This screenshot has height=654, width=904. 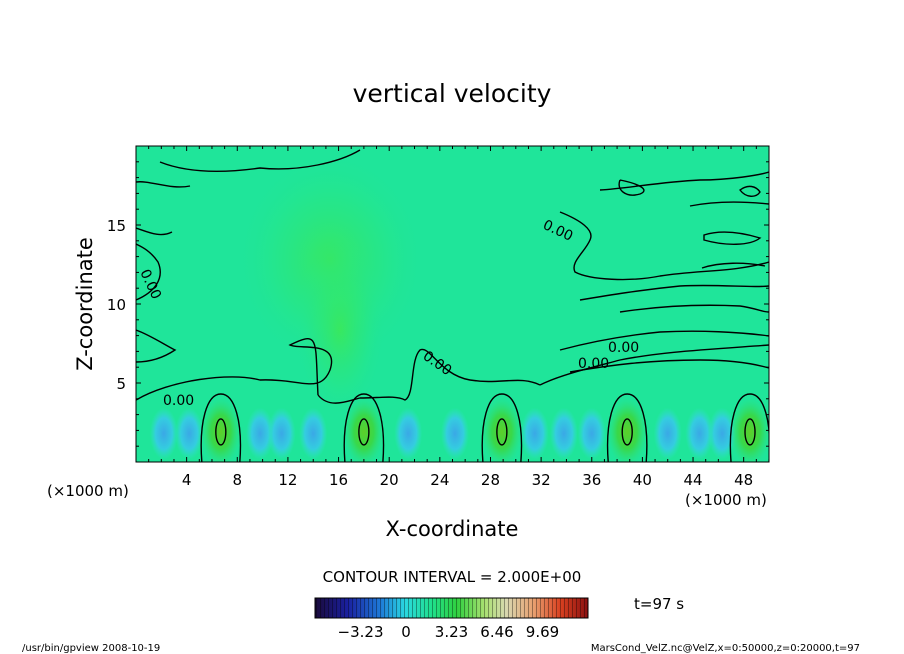 What do you see at coordinates (692, 480) in the screenshot?
I see `x-tick-label: 44` at bounding box center [692, 480].